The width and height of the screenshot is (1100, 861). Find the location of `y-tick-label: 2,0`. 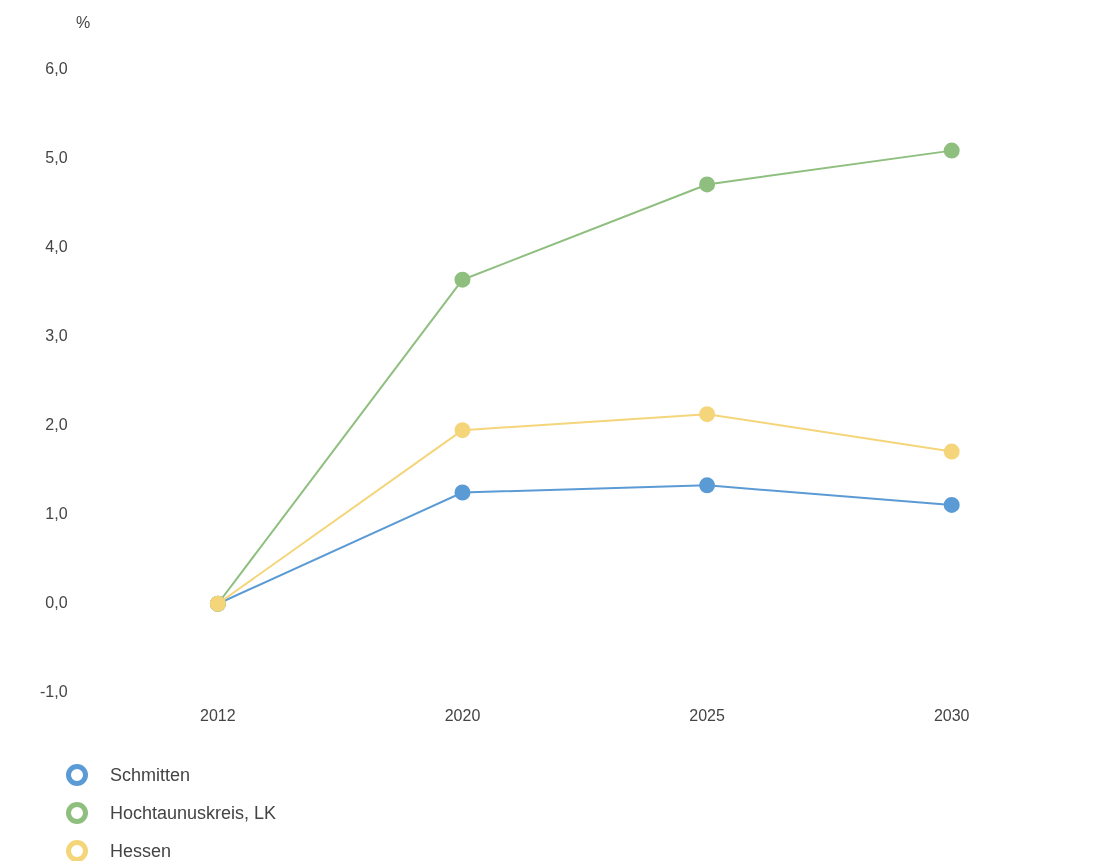

y-tick-label: 2,0 is located at coordinates (56, 425).